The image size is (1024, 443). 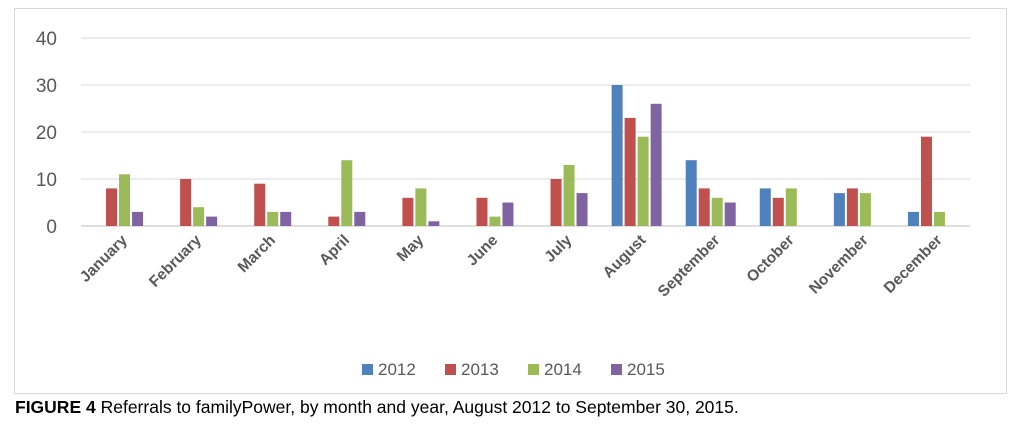 I want to click on x-tick-label: March, so click(x=257, y=254).